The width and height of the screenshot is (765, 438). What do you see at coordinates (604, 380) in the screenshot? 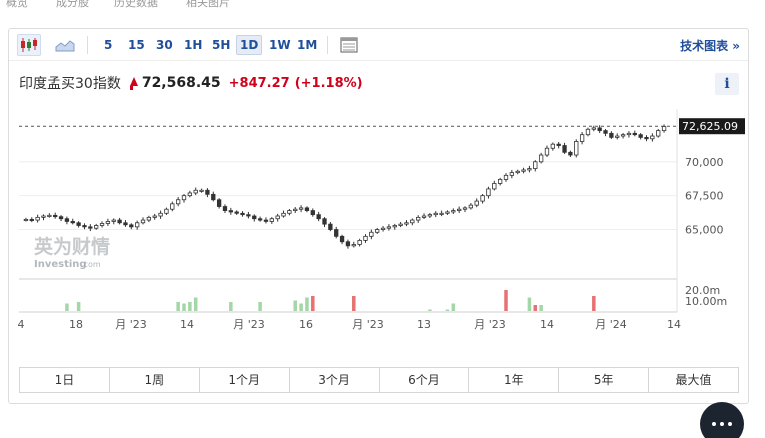
I see `range-5y: 5年` at bounding box center [604, 380].